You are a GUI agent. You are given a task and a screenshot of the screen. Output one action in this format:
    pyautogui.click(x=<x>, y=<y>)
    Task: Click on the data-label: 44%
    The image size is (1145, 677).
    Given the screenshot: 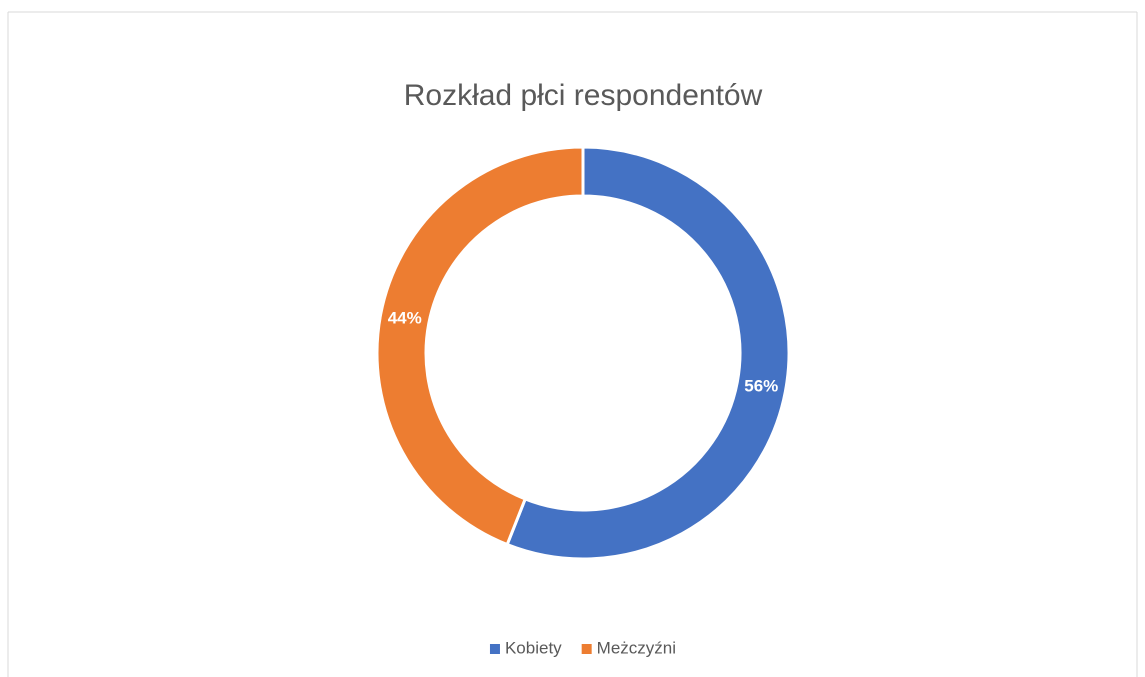 What is the action you would take?
    pyautogui.click(x=405, y=317)
    